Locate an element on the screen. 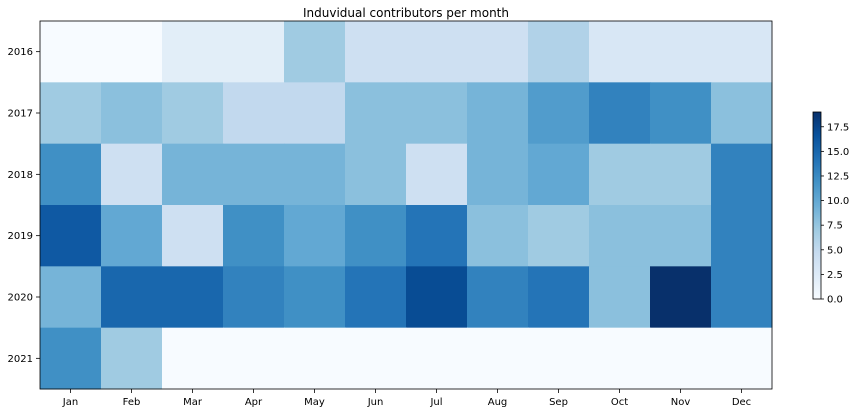  y-tick-label: 2016 is located at coordinates (20, 52).